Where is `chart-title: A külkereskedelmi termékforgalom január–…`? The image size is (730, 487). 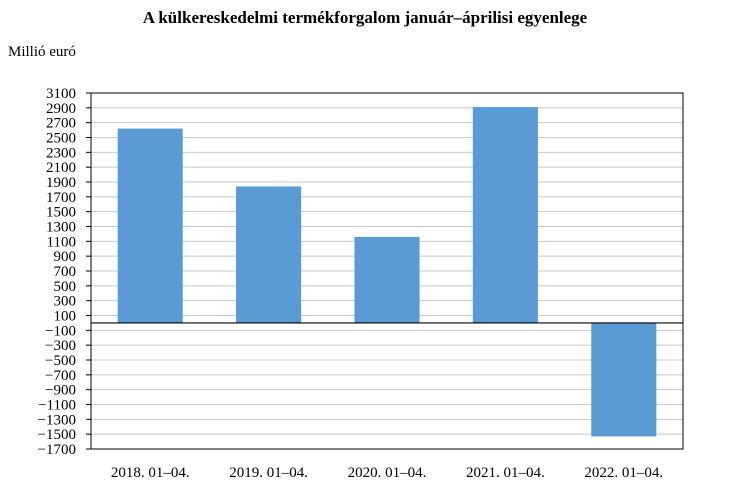
chart-title: A külkereskedelmi termékforgalom január–… is located at coordinates (365, 17).